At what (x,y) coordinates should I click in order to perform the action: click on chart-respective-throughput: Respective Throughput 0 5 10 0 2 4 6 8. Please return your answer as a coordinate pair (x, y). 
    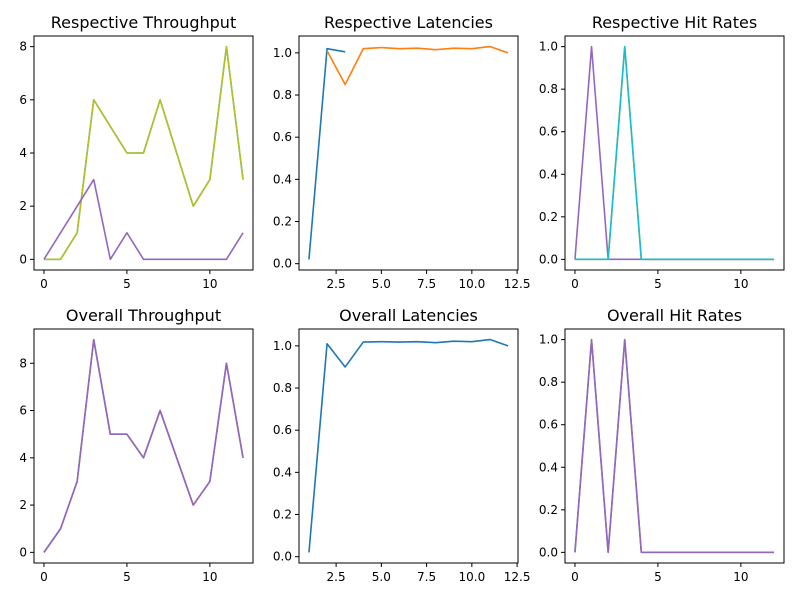
    Looking at the image, I should click on (136, 152).